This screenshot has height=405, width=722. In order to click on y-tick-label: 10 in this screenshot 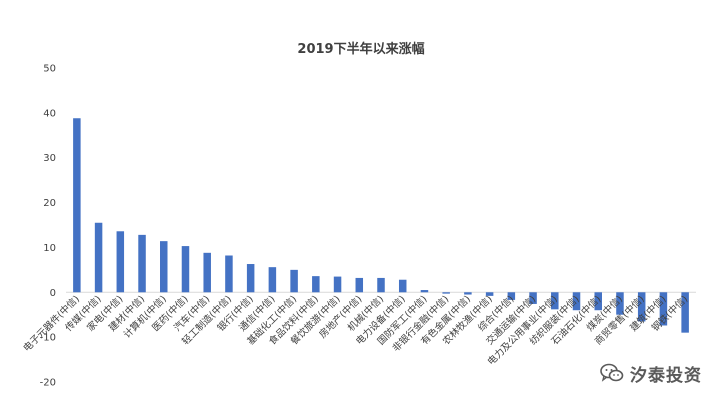, I will do `click(49, 248)`.